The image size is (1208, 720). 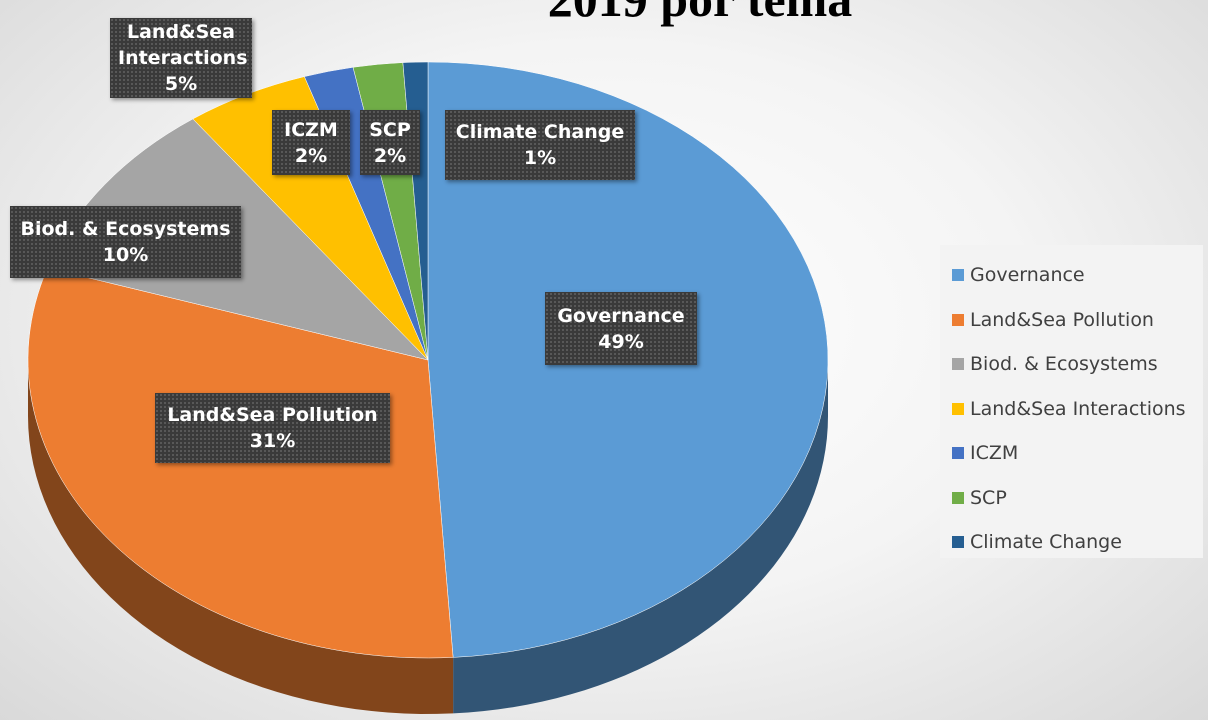 I want to click on legend-item: Climate Change, so click(x=1077, y=542).